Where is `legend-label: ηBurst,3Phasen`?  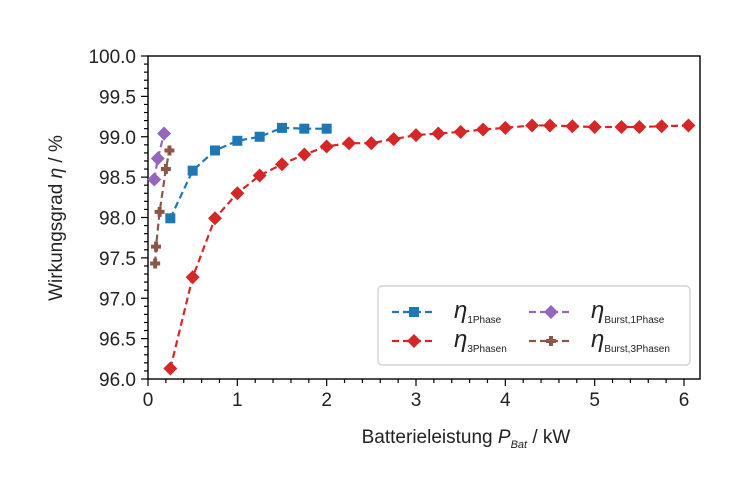
legend-label: ηBurst,3Phasen is located at coordinates (630, 340).